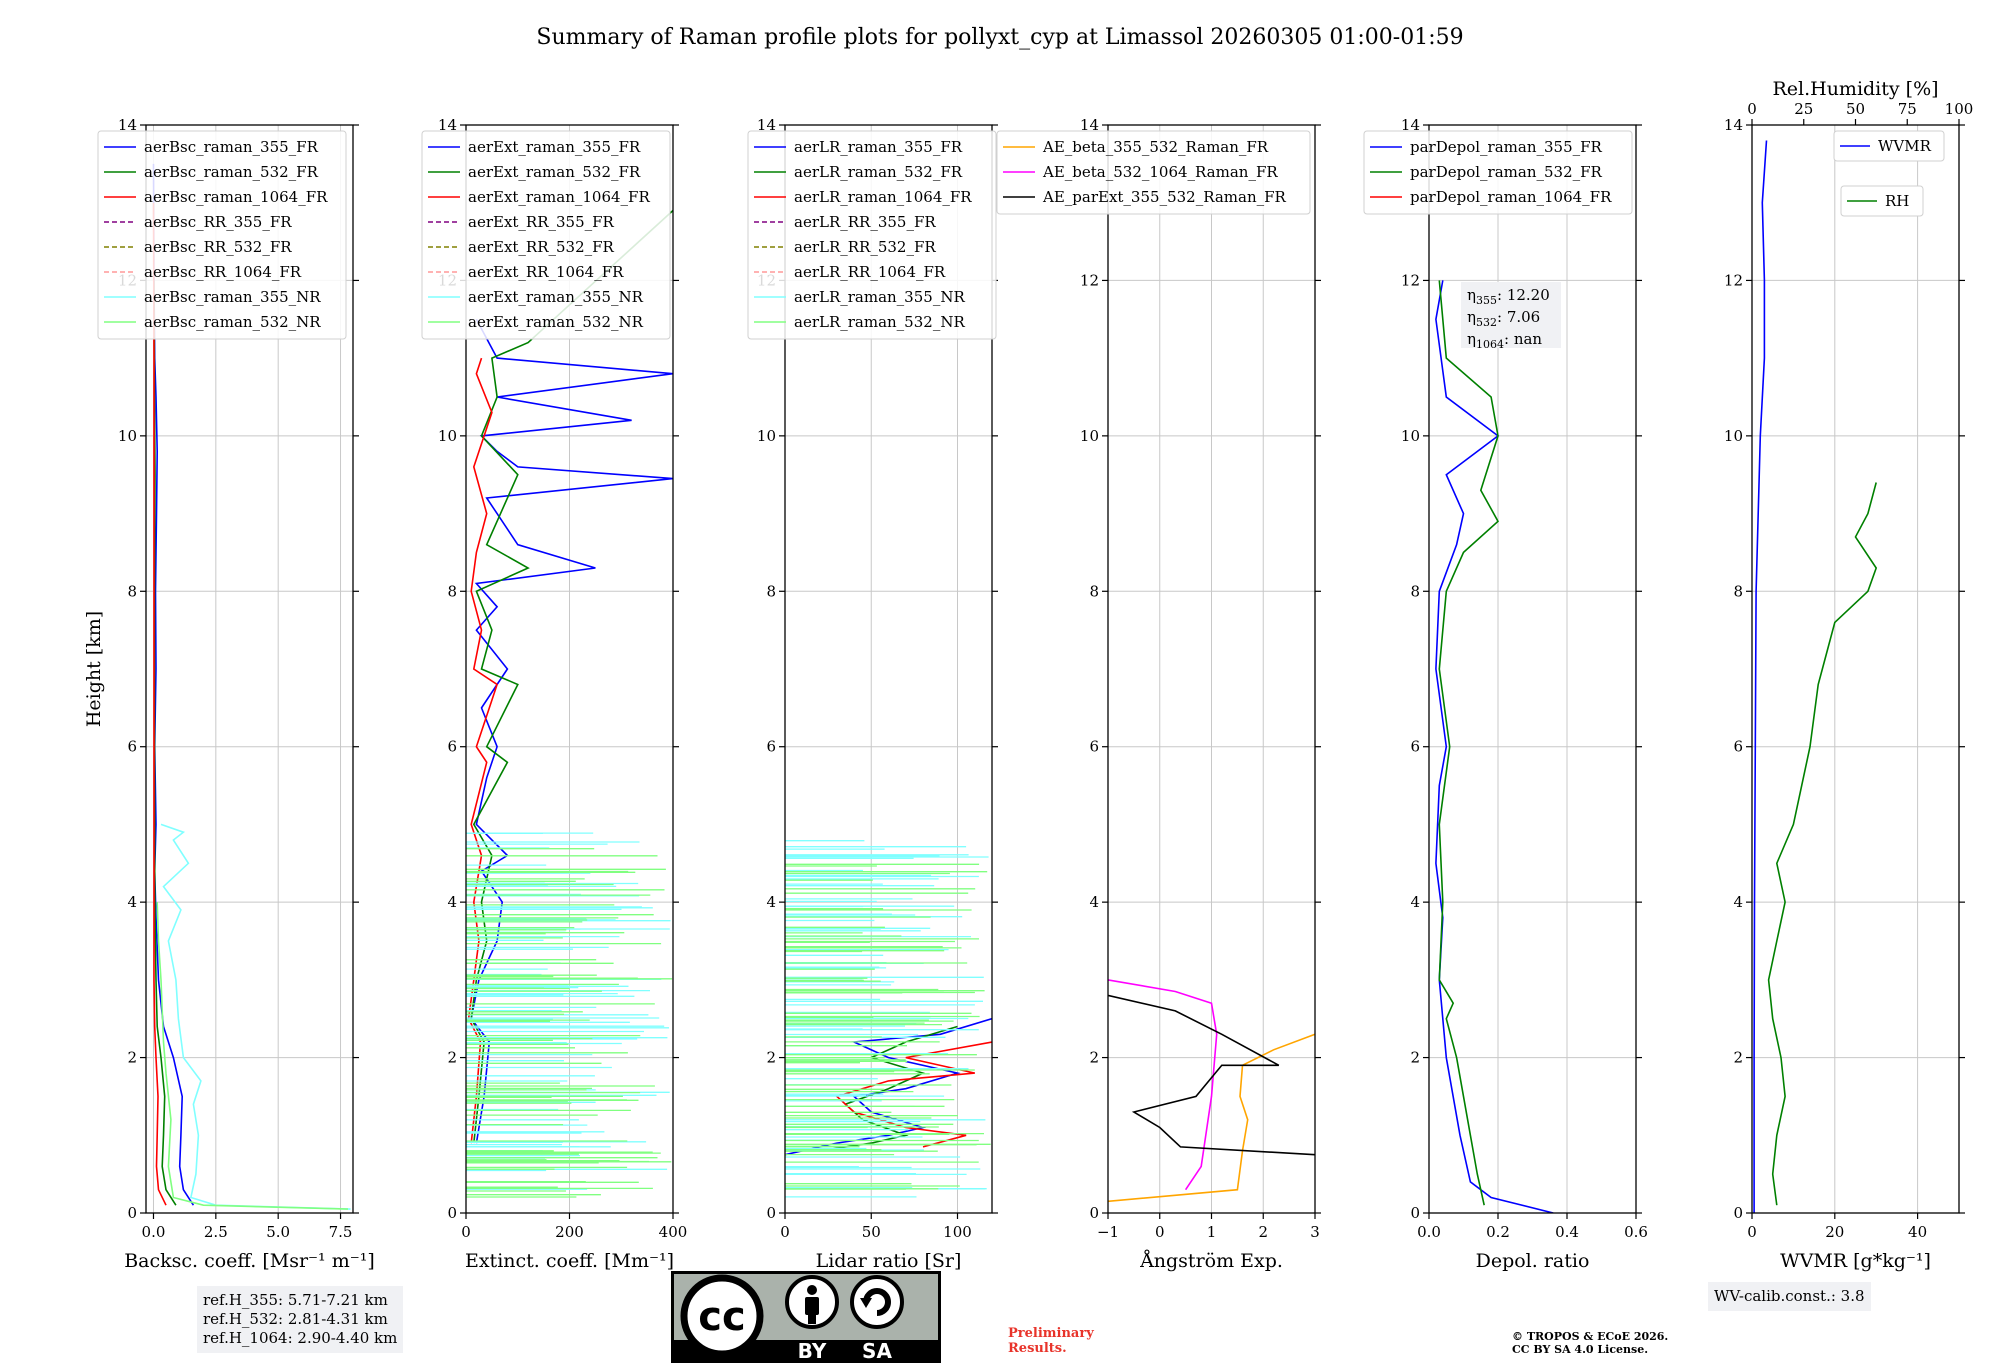 This screenshot has height=1364, width=2000. Describe the element at coordinates (1580, 1349) in the screenshot. I see `copyright-line-2: CC BY SA 4.0 License.` at that location.